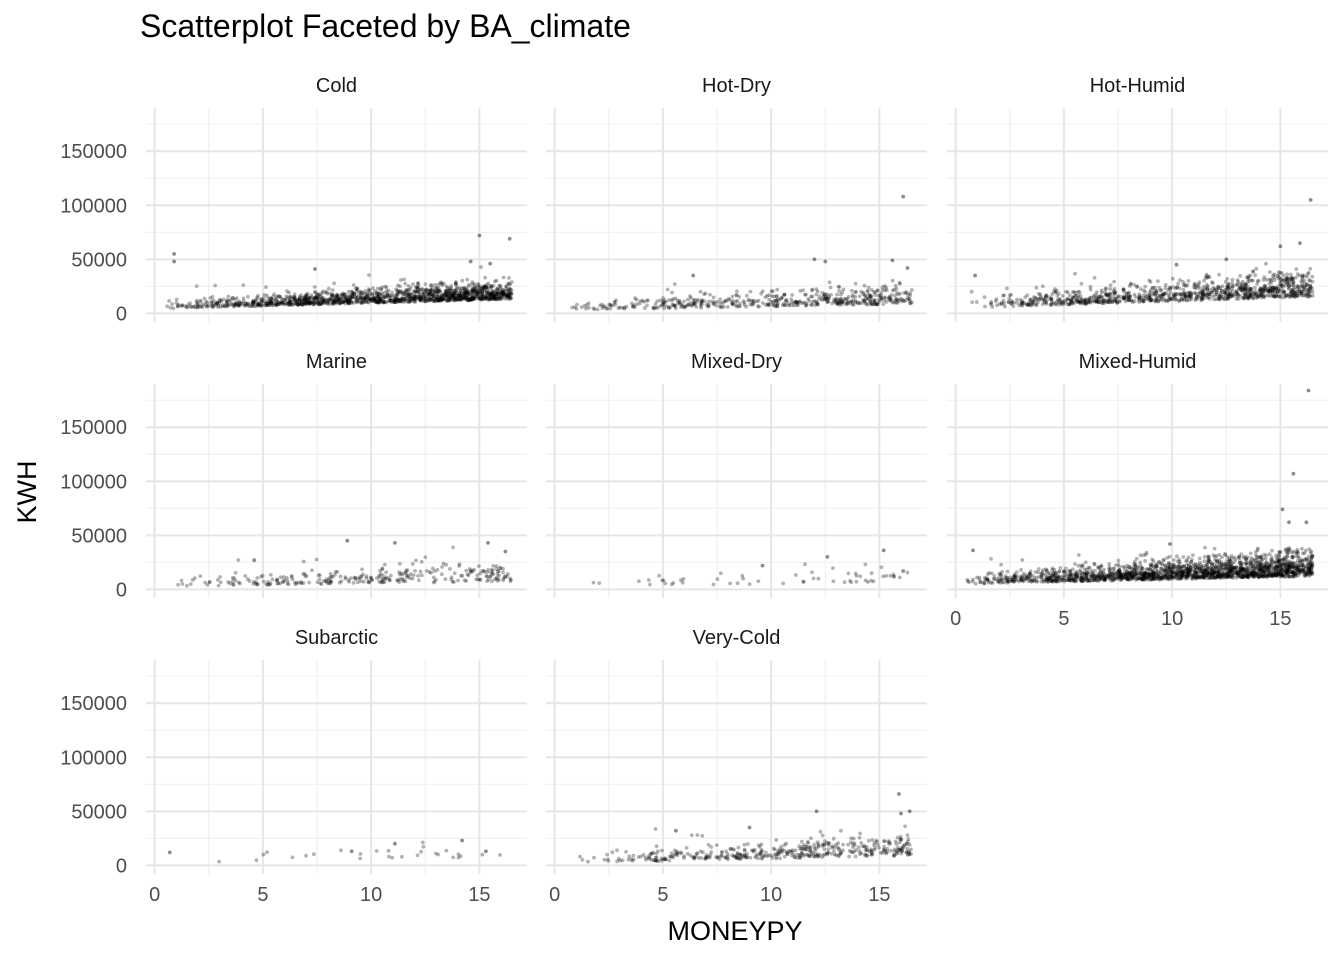 Image resolution: width=1344 pixels, height=960 pixels. What do you see at coordinates (93, 428) in the screenshot?
I see `y-tick-label: 150000` at bounding box center [93, 428].